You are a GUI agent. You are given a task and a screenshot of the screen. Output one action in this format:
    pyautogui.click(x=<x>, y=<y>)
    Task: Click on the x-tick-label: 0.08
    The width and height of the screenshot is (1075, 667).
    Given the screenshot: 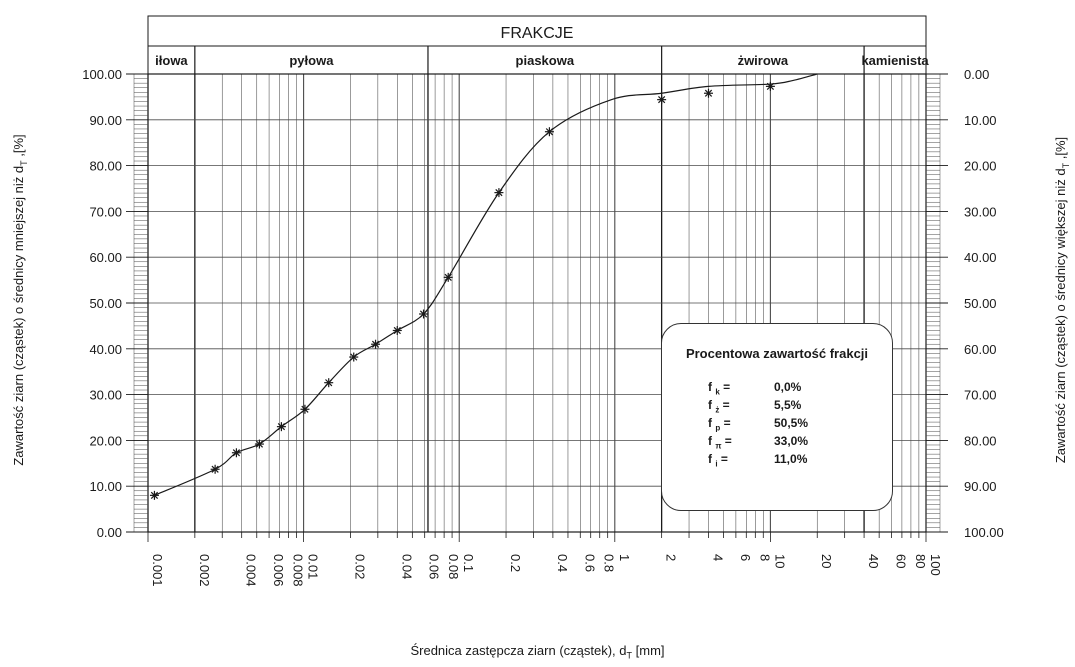 What is the action you would take?
    pyautogui.click(x=453, y=566)
    